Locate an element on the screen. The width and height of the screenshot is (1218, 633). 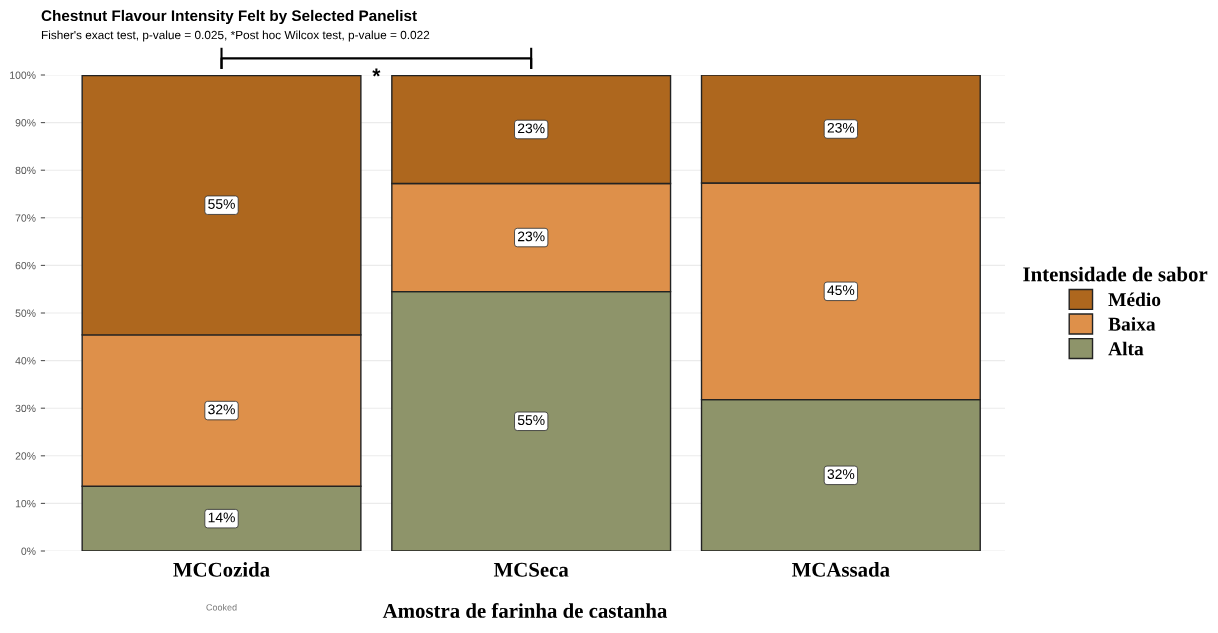
y-tick-label: 60% is located at coordinates (25, 265).